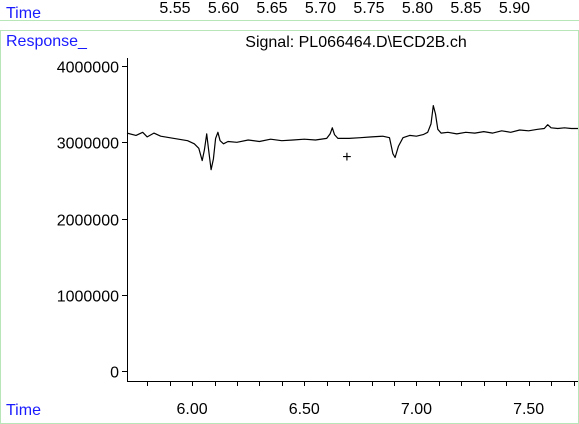 This screenshot has height=424, width=579. Describe the element at coordinates (465, 8) in the screenshot. I see `top-time-tick-label: 5.85` at that location.